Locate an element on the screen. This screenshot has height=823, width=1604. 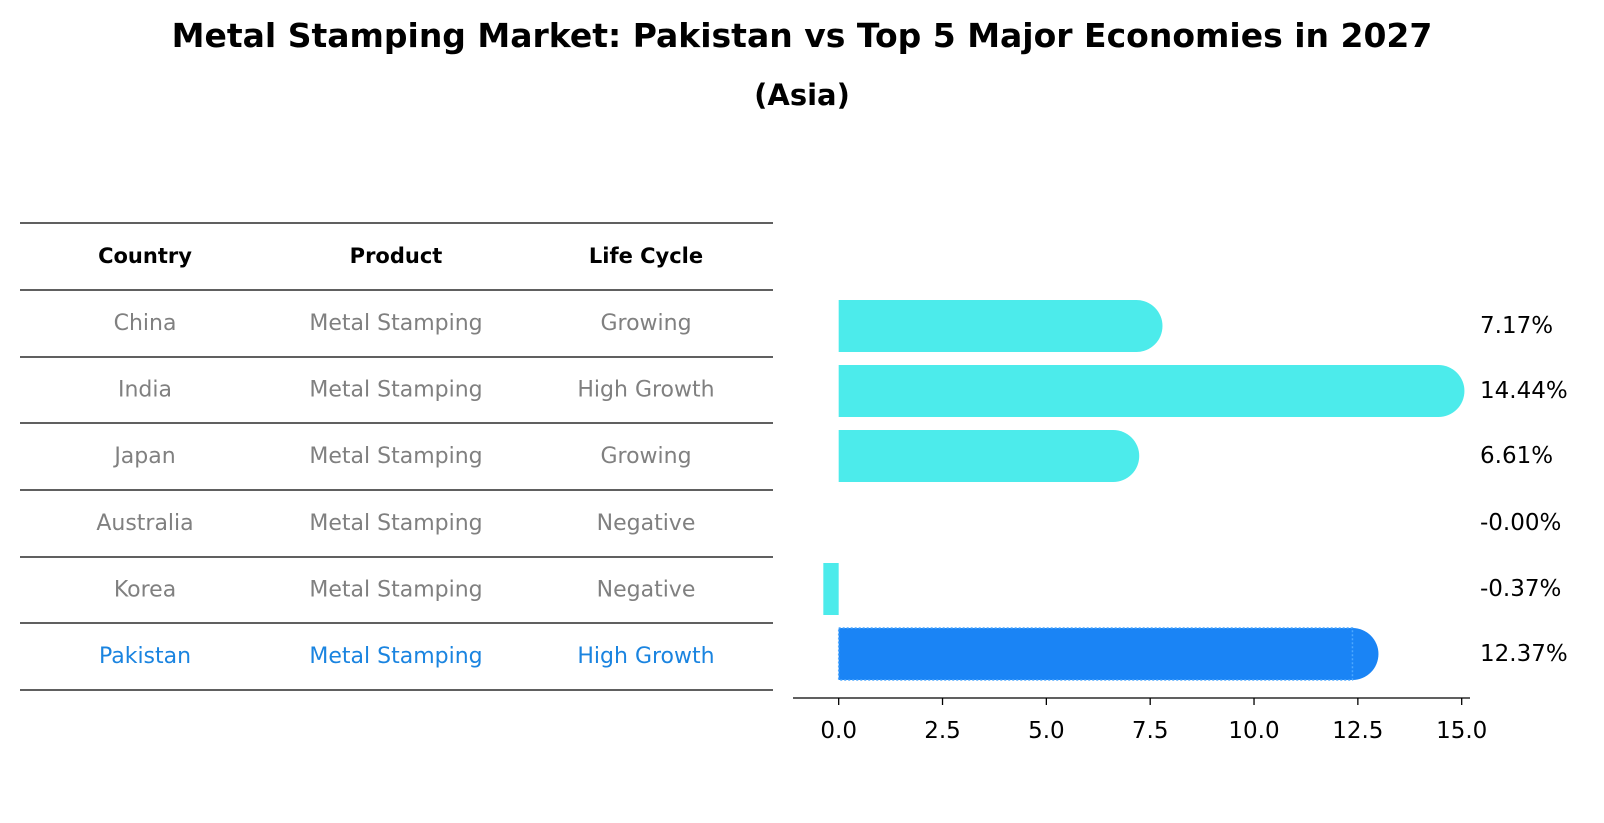
table-cell: Pakistan is located at coordinates (145, 656).